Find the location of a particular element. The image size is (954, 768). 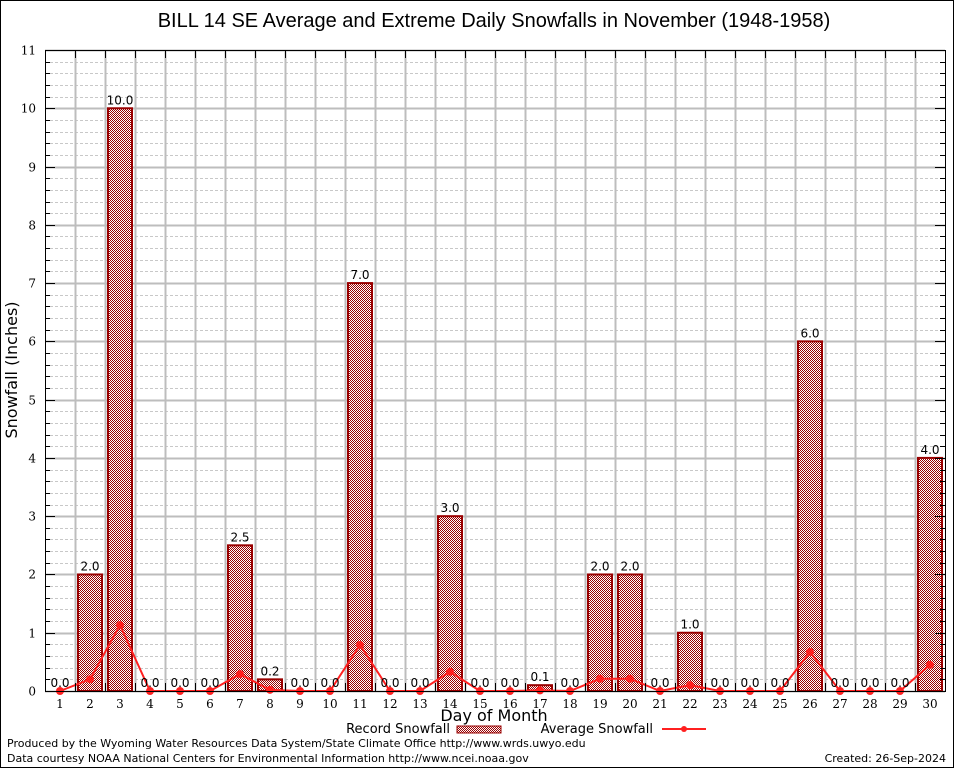

y-axis-label: Snowfall (Inches) is located at coordinates (11, 369).